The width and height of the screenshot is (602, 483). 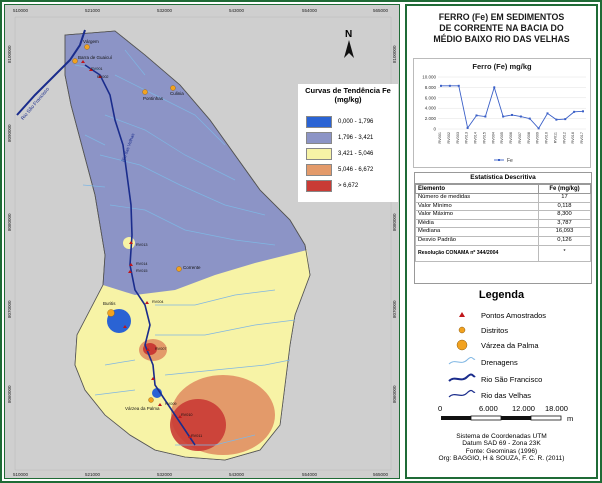 What do you see at coordinates (523, 408) in the screenshot?
I see `scale-label-2: 12.000` at bounding box center [523, 408].